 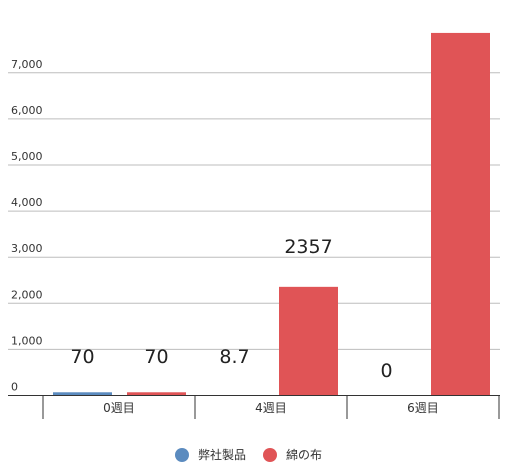 What do you see at coordinates (27, 226) in the screenshot?
I see `y-axis-tick-labels: 0 1,000 2,000 3,000 4,000 5,000 6,000 7,000` at bounding box center [27, 226].